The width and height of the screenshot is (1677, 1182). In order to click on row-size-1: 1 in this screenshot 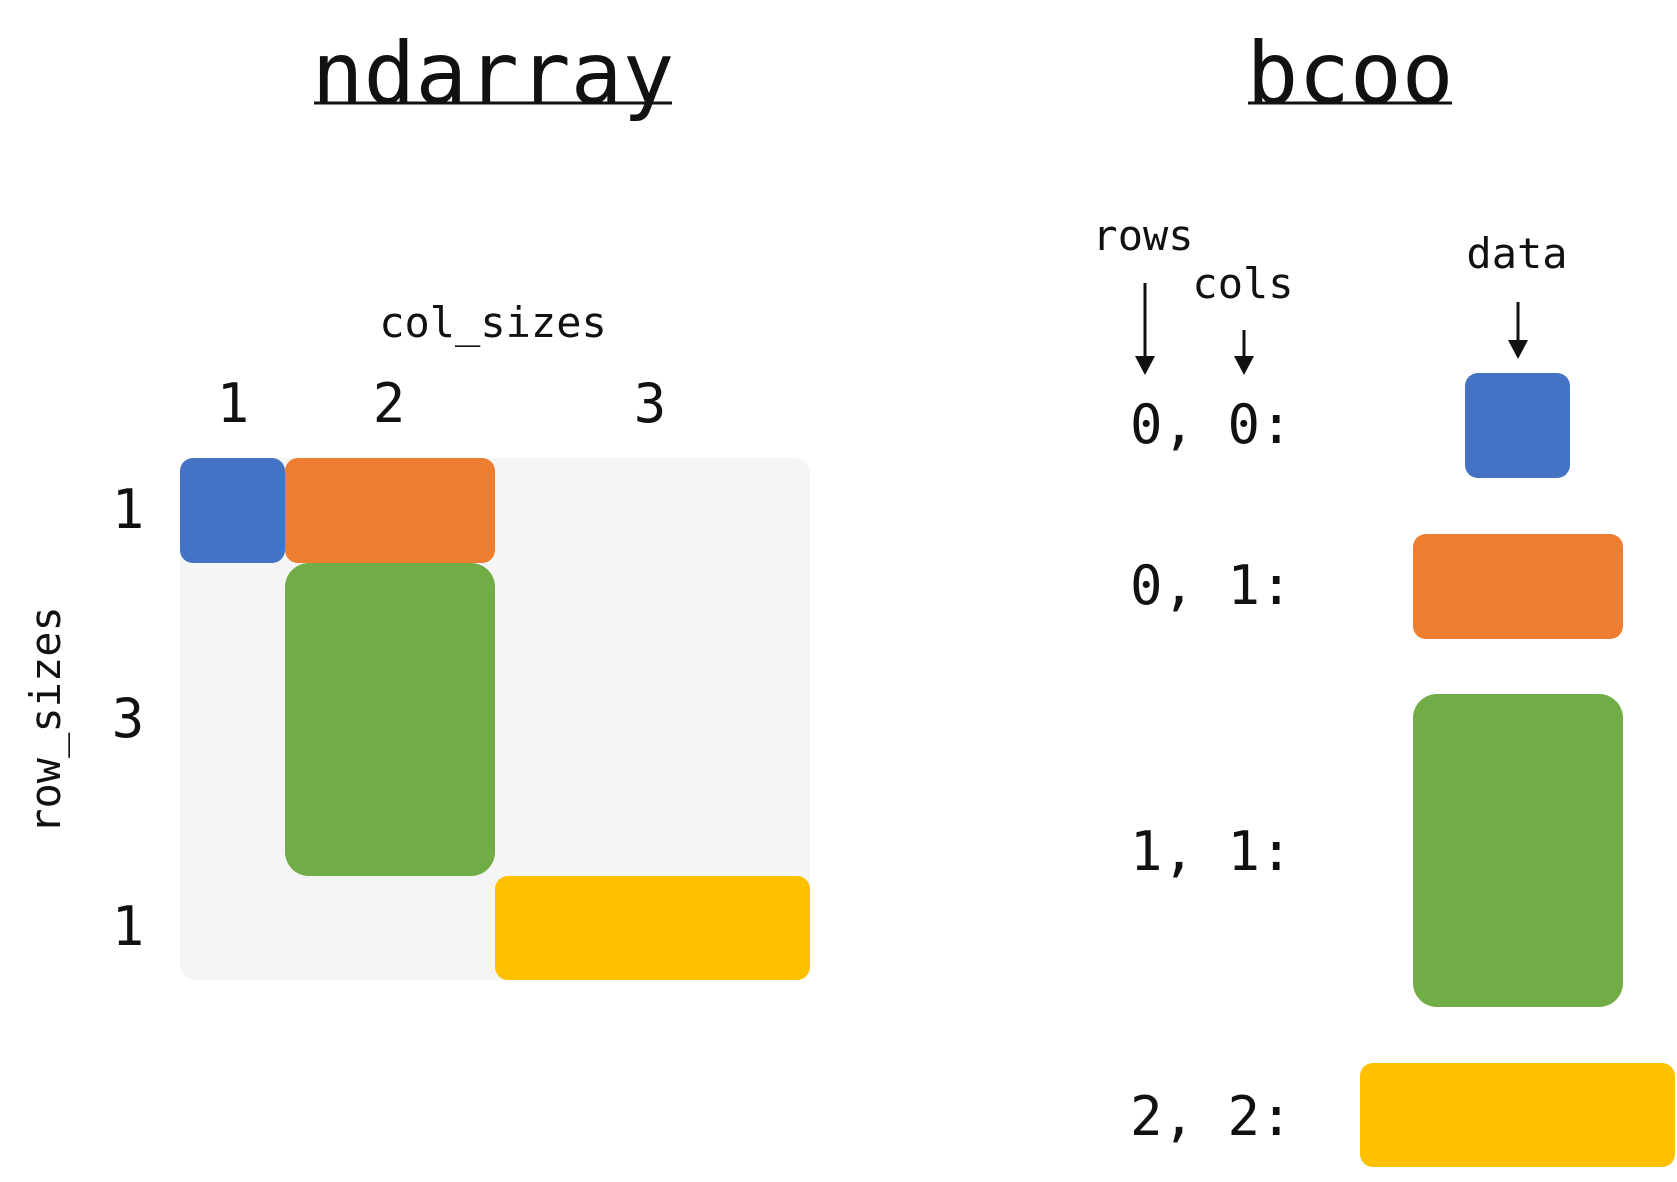, I will do `click(128, 509)`.